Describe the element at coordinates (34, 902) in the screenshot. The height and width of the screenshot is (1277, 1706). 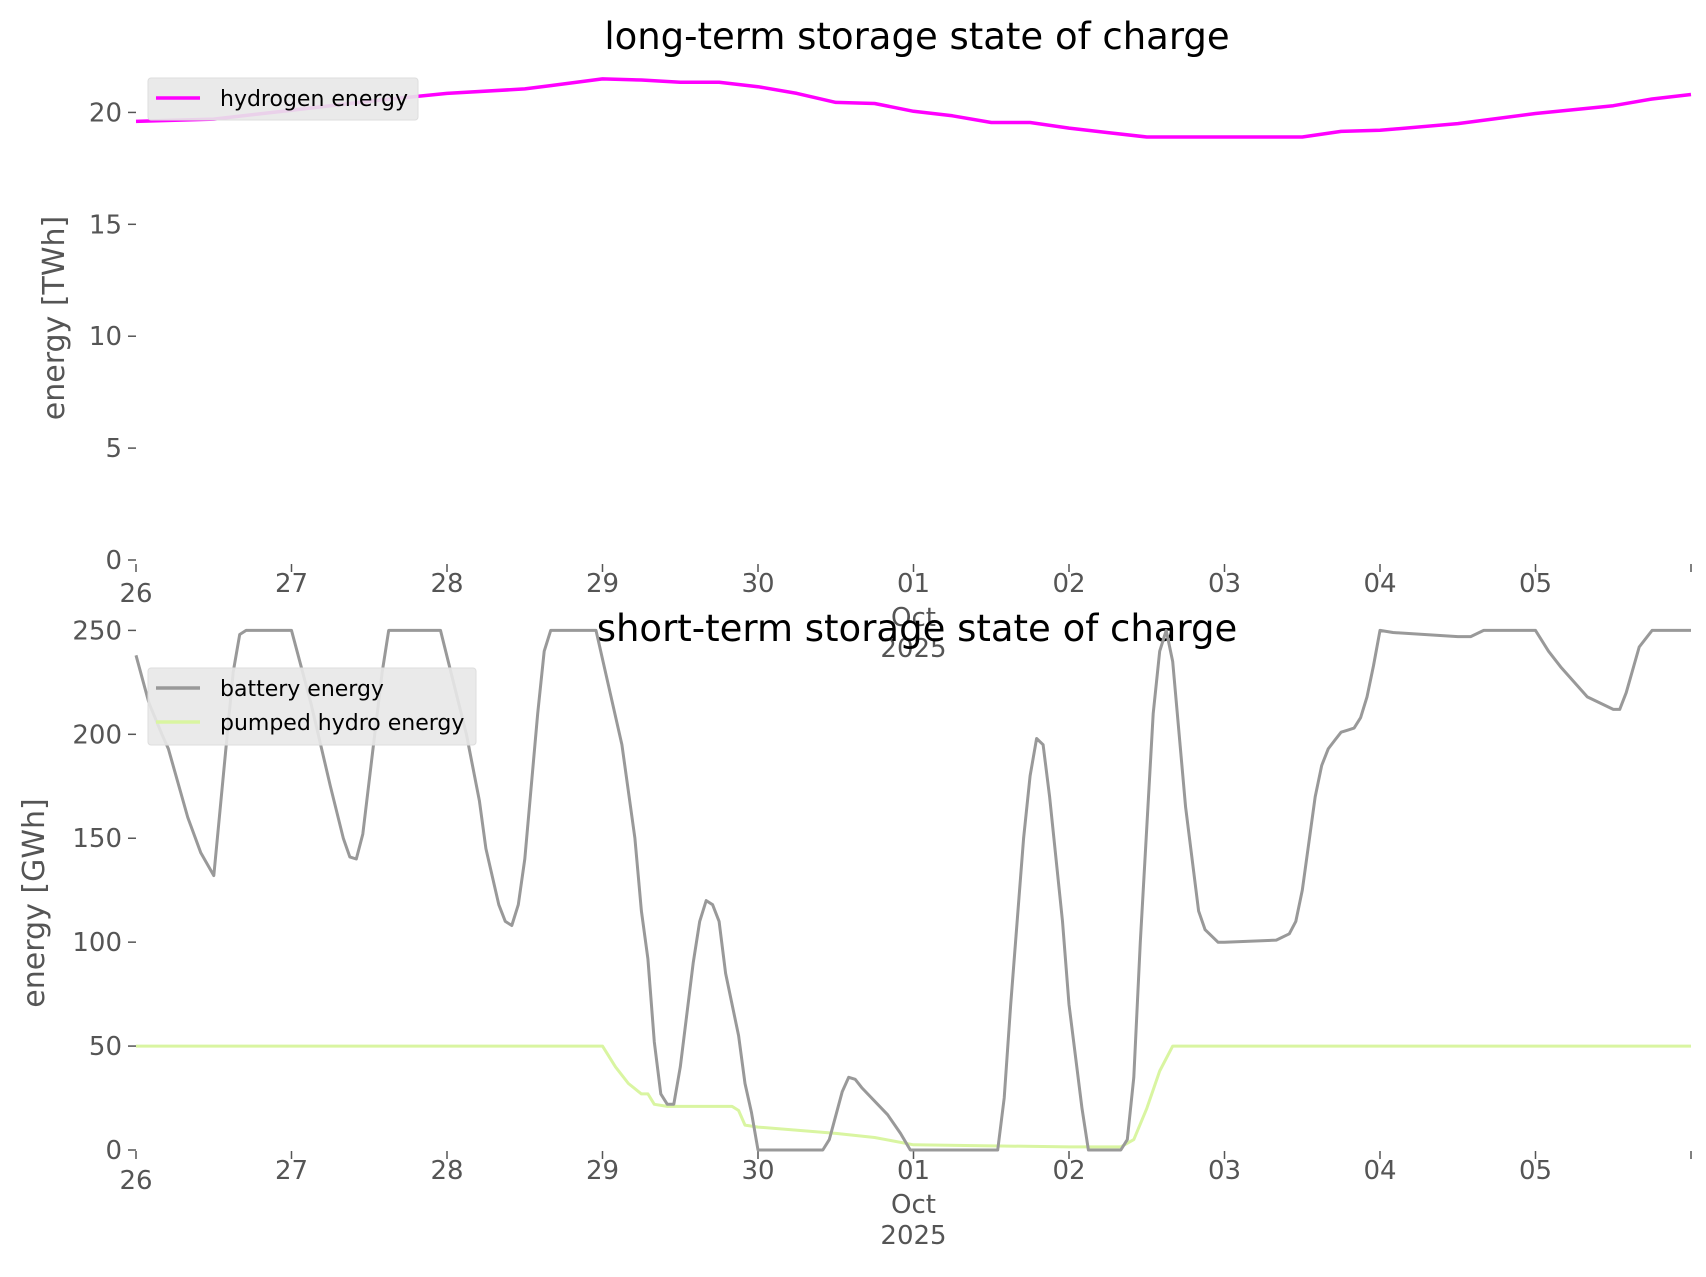
I see `y-axis-label-2: energy [GWh]` at that location.